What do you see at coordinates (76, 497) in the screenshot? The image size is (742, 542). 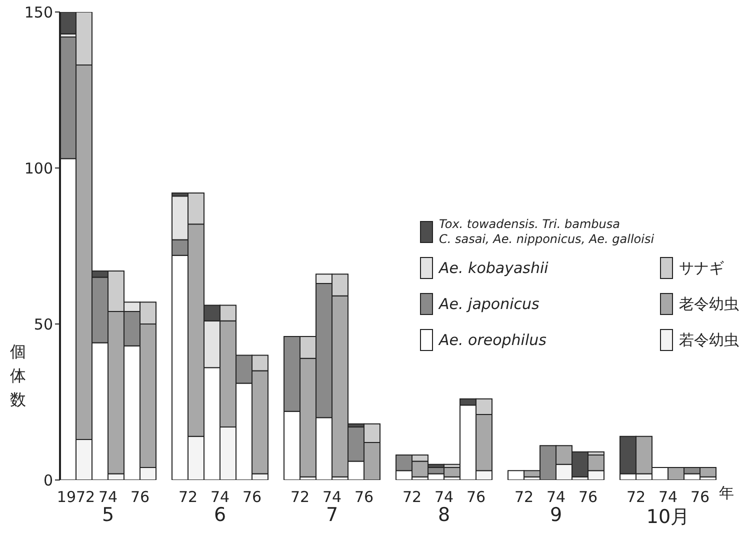 I see `x-tick-label: 1972` at bounding box center [76, 497].